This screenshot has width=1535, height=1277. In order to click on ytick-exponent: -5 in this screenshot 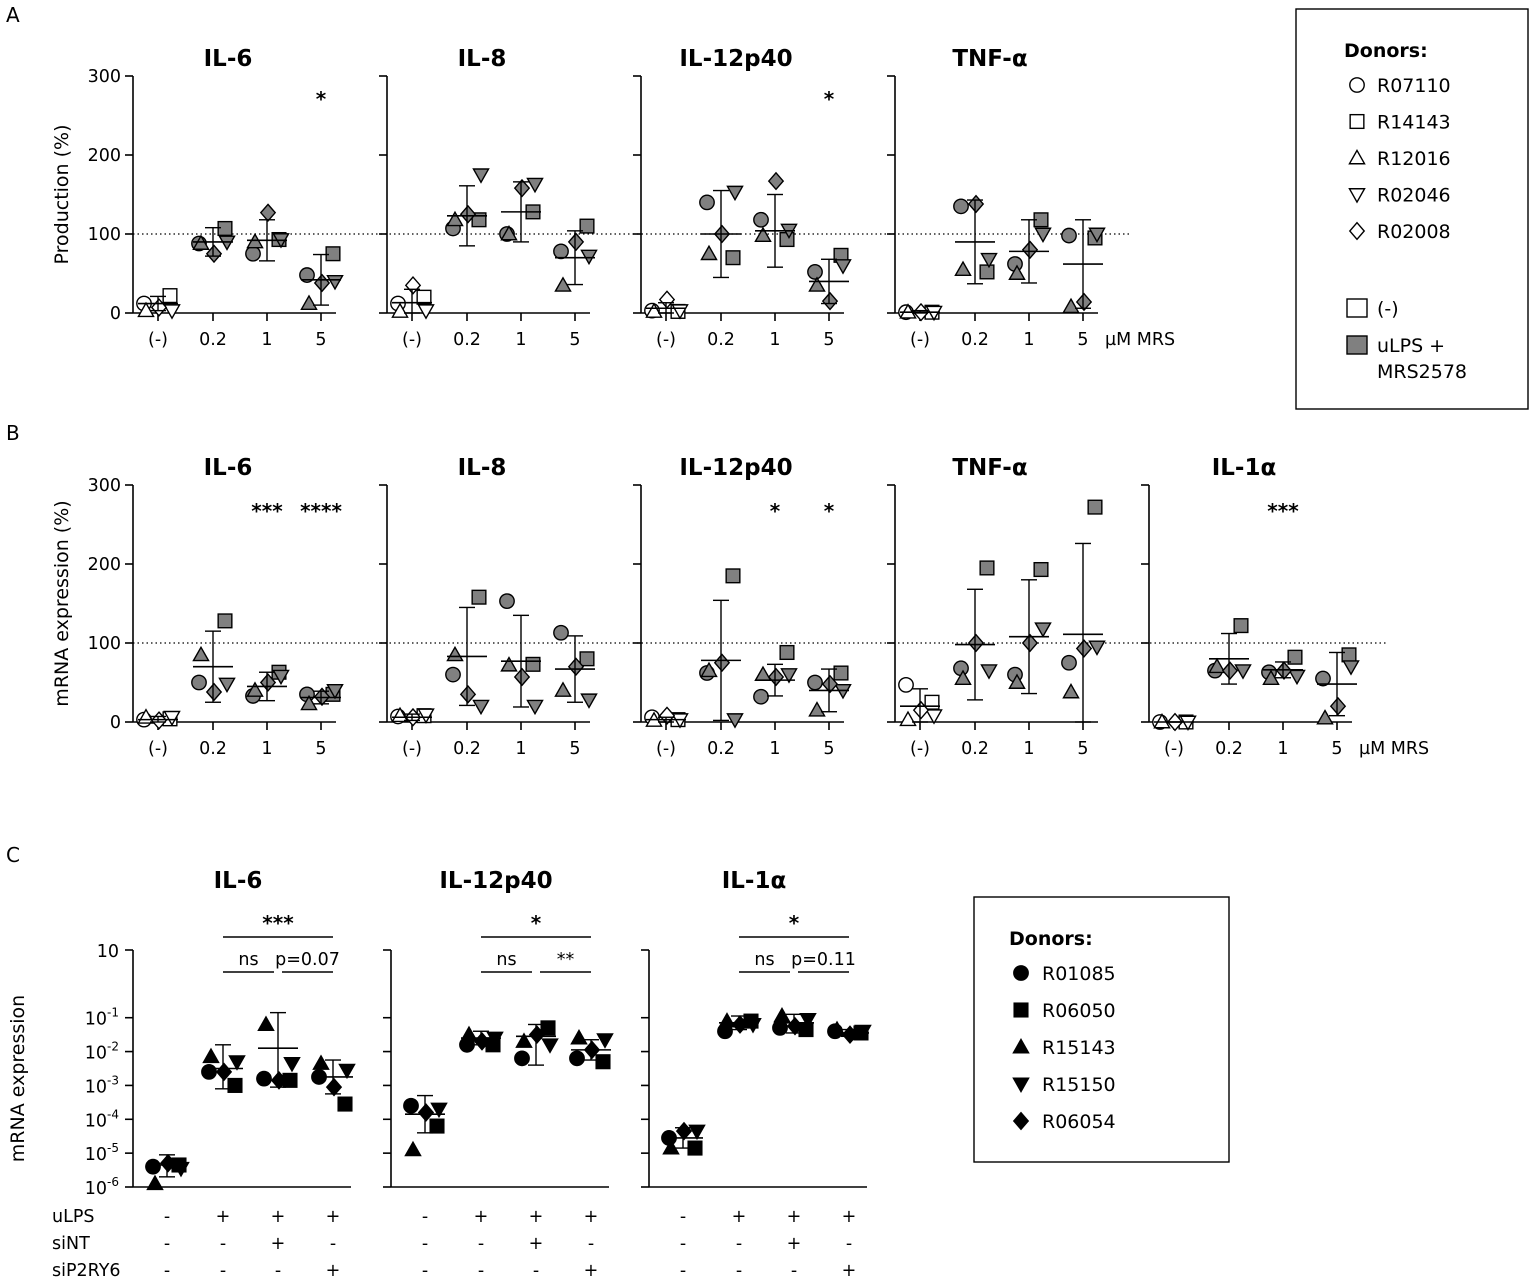, I will do `click(113, 1148)`.